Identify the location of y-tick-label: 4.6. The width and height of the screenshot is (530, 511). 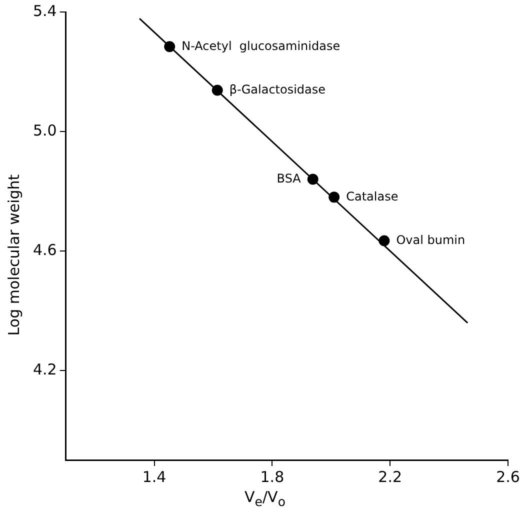
(44, 249).